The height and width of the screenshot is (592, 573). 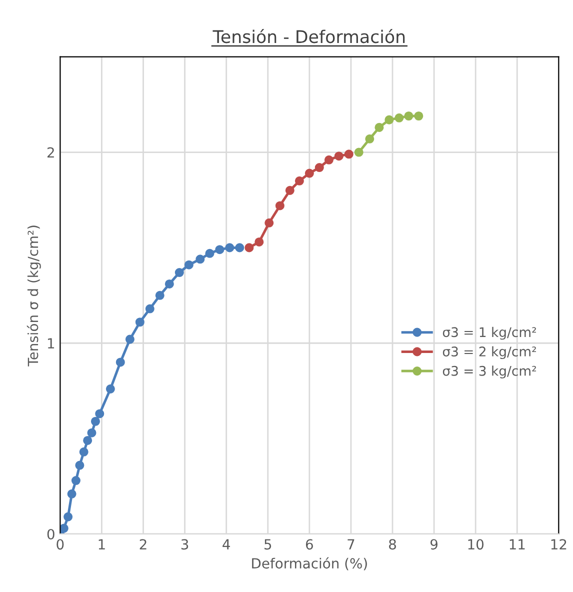 I want to click on x-tick-label: 6, so click(x=309, y=544).